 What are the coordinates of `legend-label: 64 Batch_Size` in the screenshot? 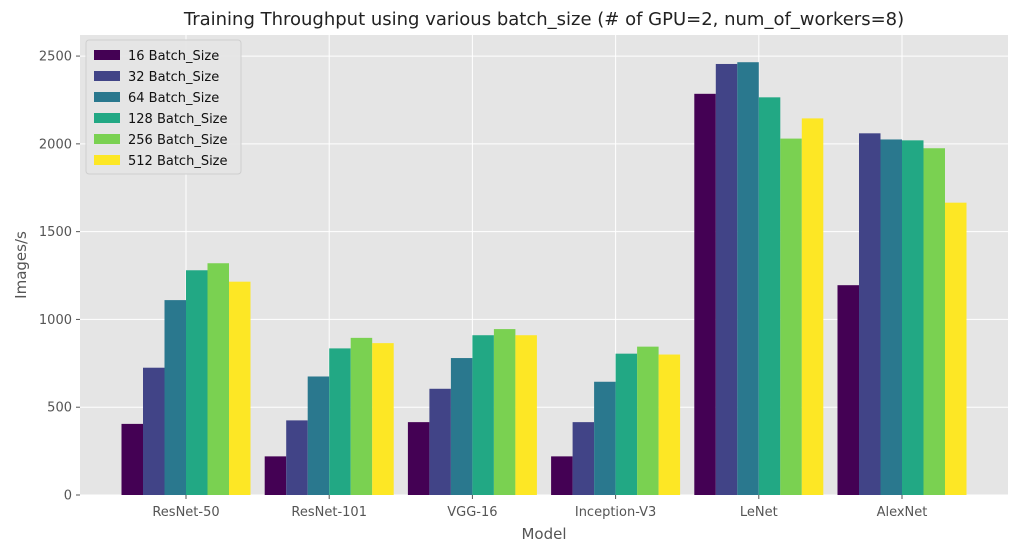 It's located at (173, 98).